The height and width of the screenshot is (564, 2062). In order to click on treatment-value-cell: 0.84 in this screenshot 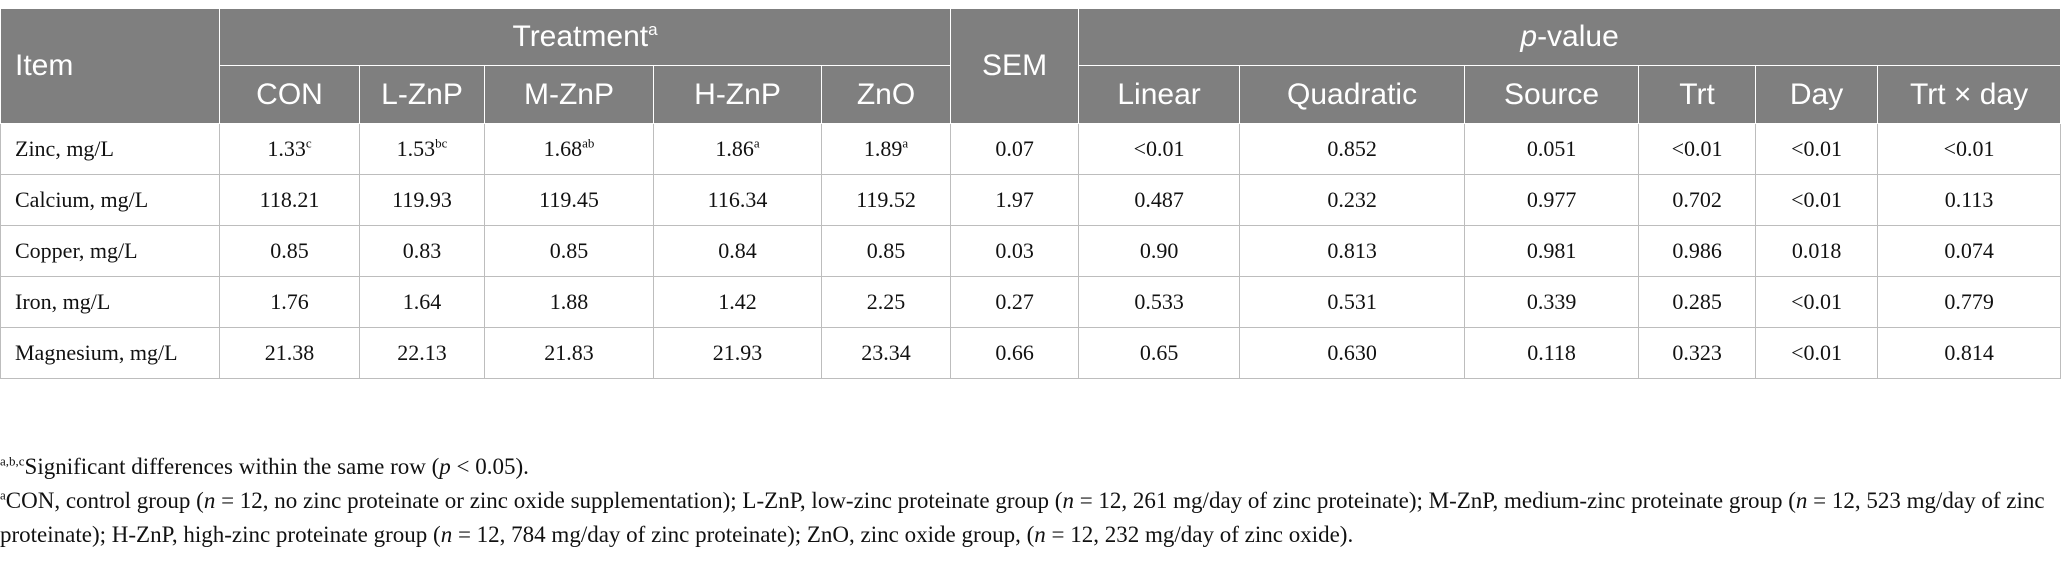, I will do `click(737, 251)`.